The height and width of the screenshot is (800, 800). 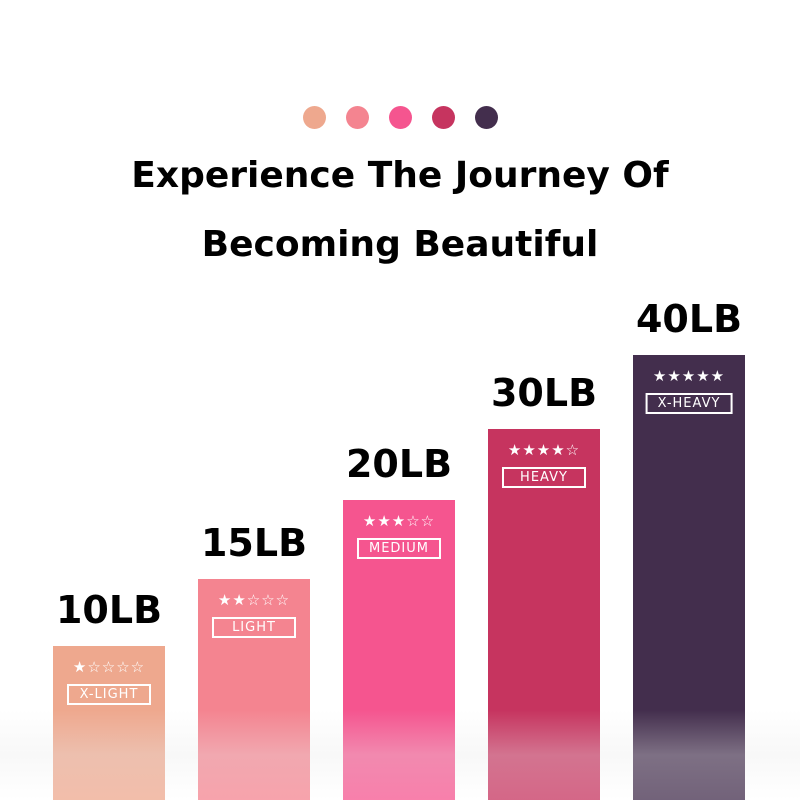 I want to click on weight-label: 30LB, so click(x=544, y=393).